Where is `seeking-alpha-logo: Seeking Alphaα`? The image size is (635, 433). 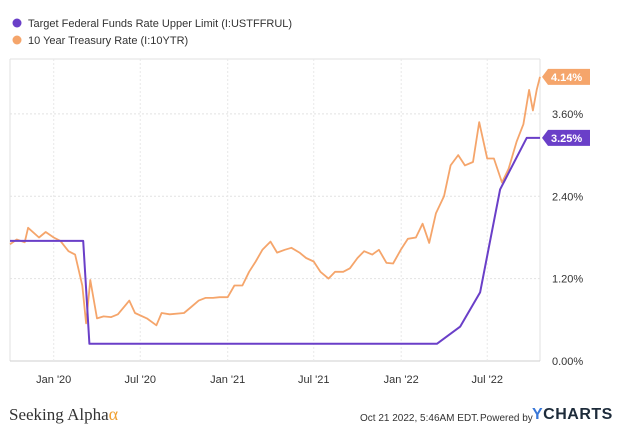
seeking-alpha-logo: Seeking Alphaα is located at coordinates (63, 414).